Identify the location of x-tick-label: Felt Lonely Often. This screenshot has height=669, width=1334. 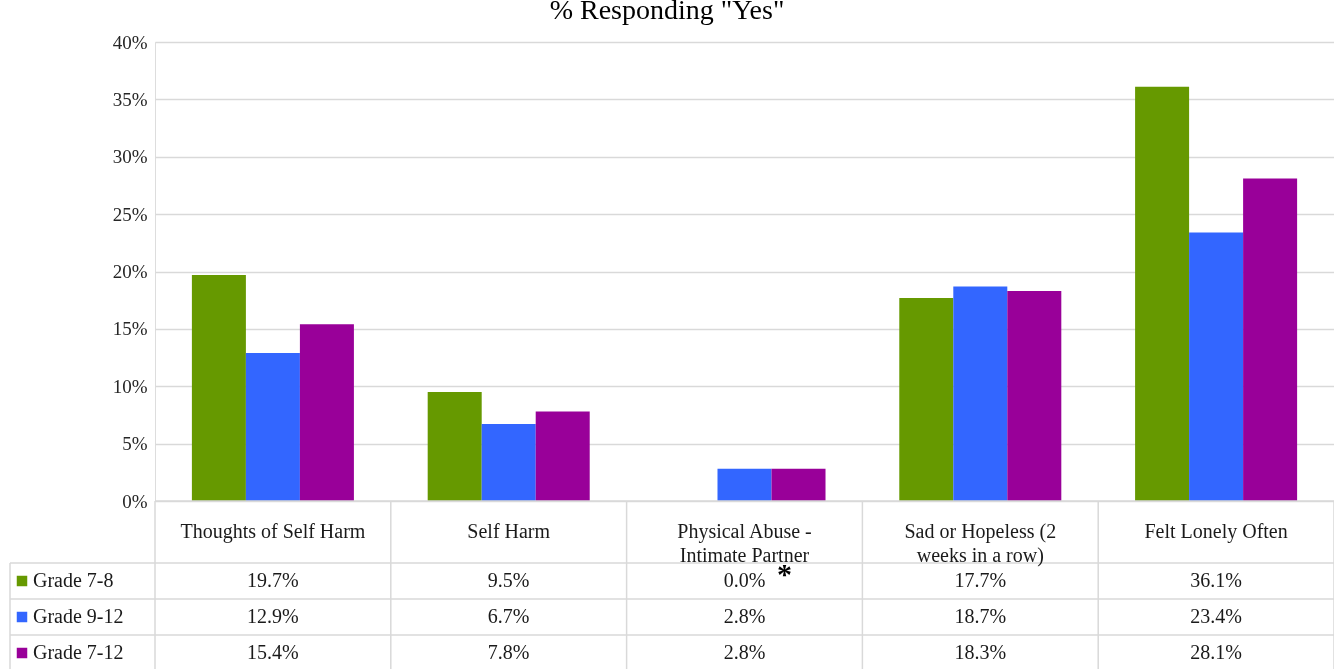
(1216, 531).